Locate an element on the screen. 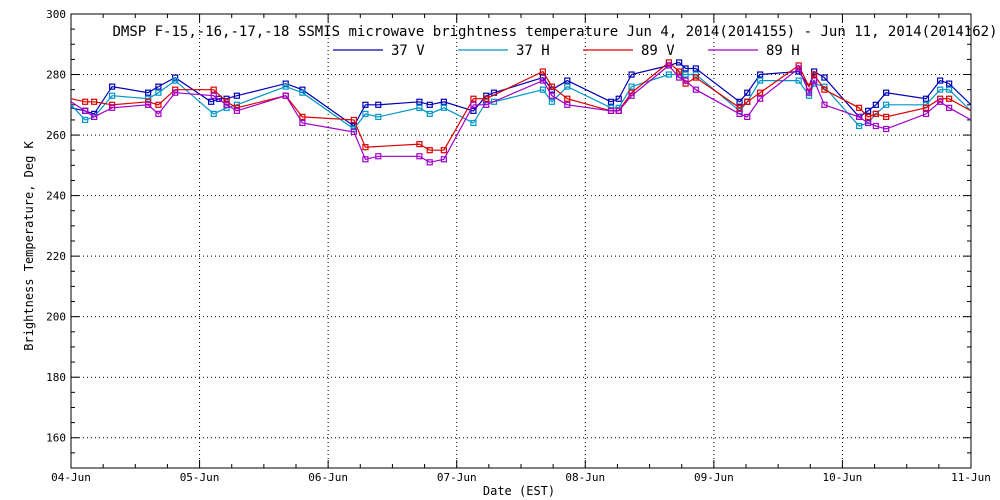  legend: 37 V 37 H 89 V 89 H is located at coordinates (566, 51).